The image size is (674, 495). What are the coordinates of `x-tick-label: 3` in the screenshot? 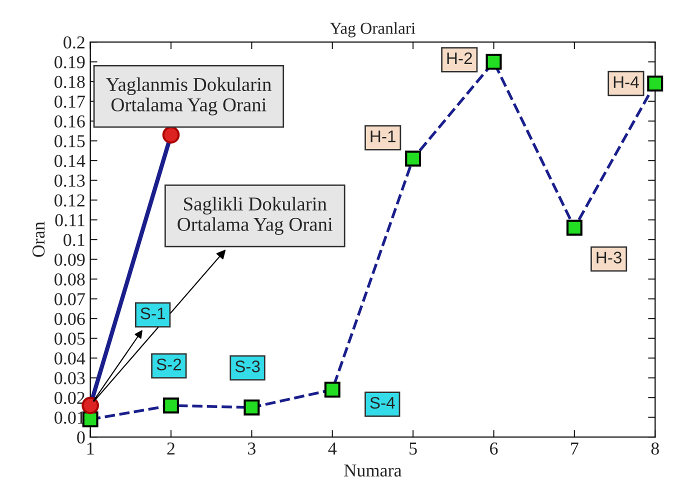 It's located at (252, 448).